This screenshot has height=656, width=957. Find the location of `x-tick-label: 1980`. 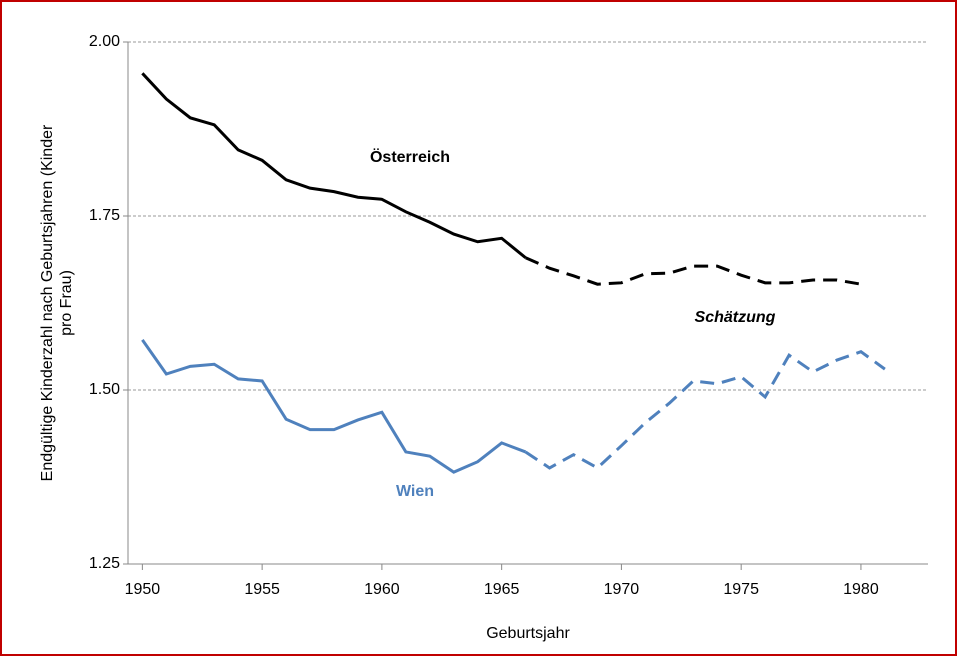

x-tick-label: 1980 is located at coordinates (861, 589).